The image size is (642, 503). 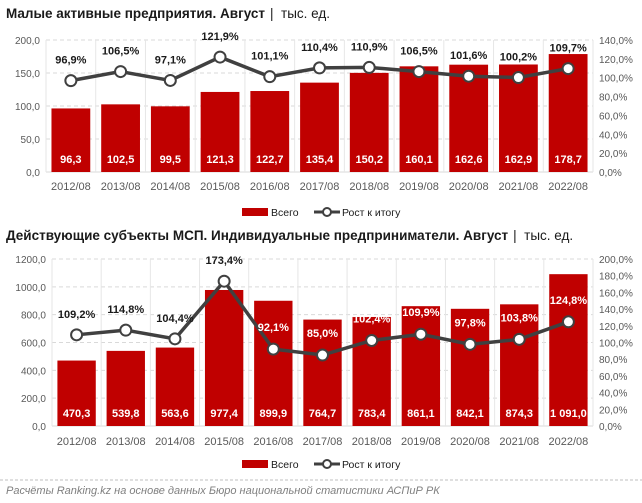 I want to click on y2-tick-label: 80,0%, so click(x=613, y=360).